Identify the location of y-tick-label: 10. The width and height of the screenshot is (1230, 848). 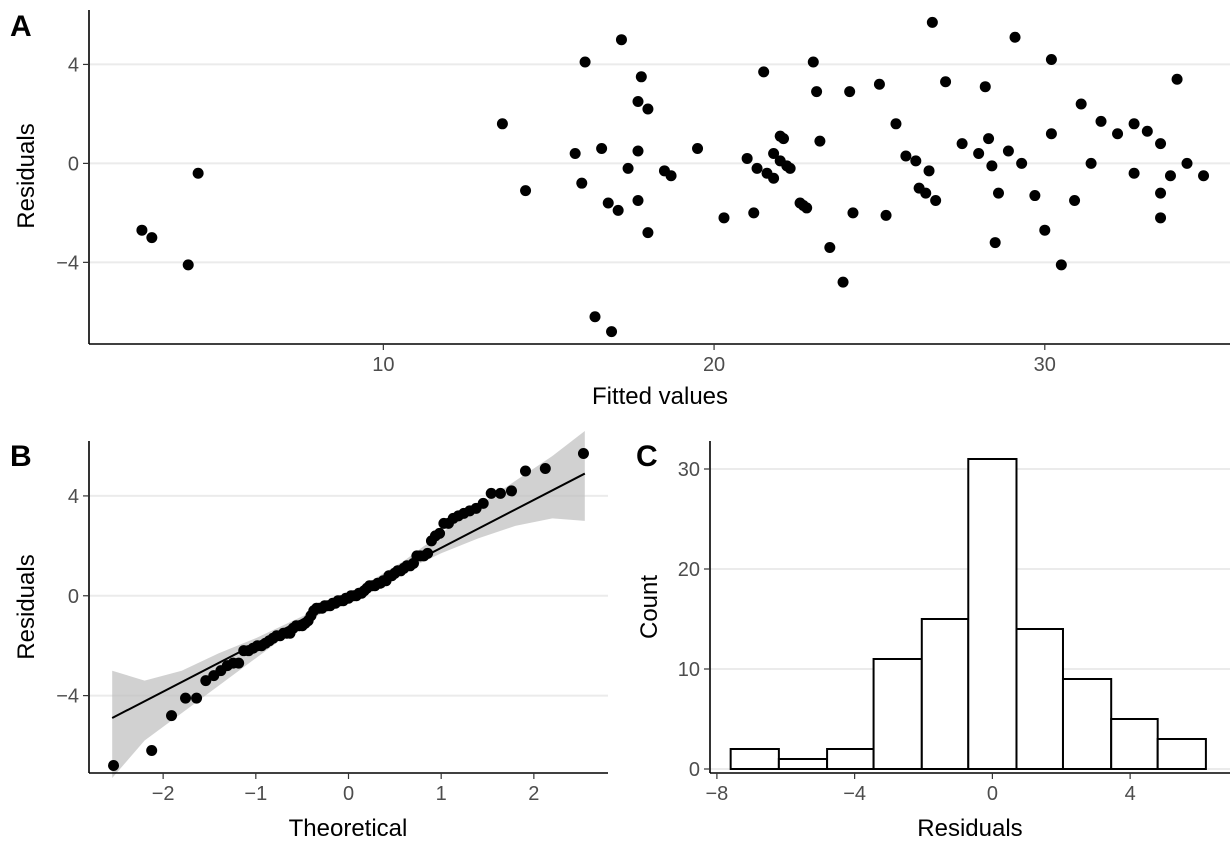
(689, 670).